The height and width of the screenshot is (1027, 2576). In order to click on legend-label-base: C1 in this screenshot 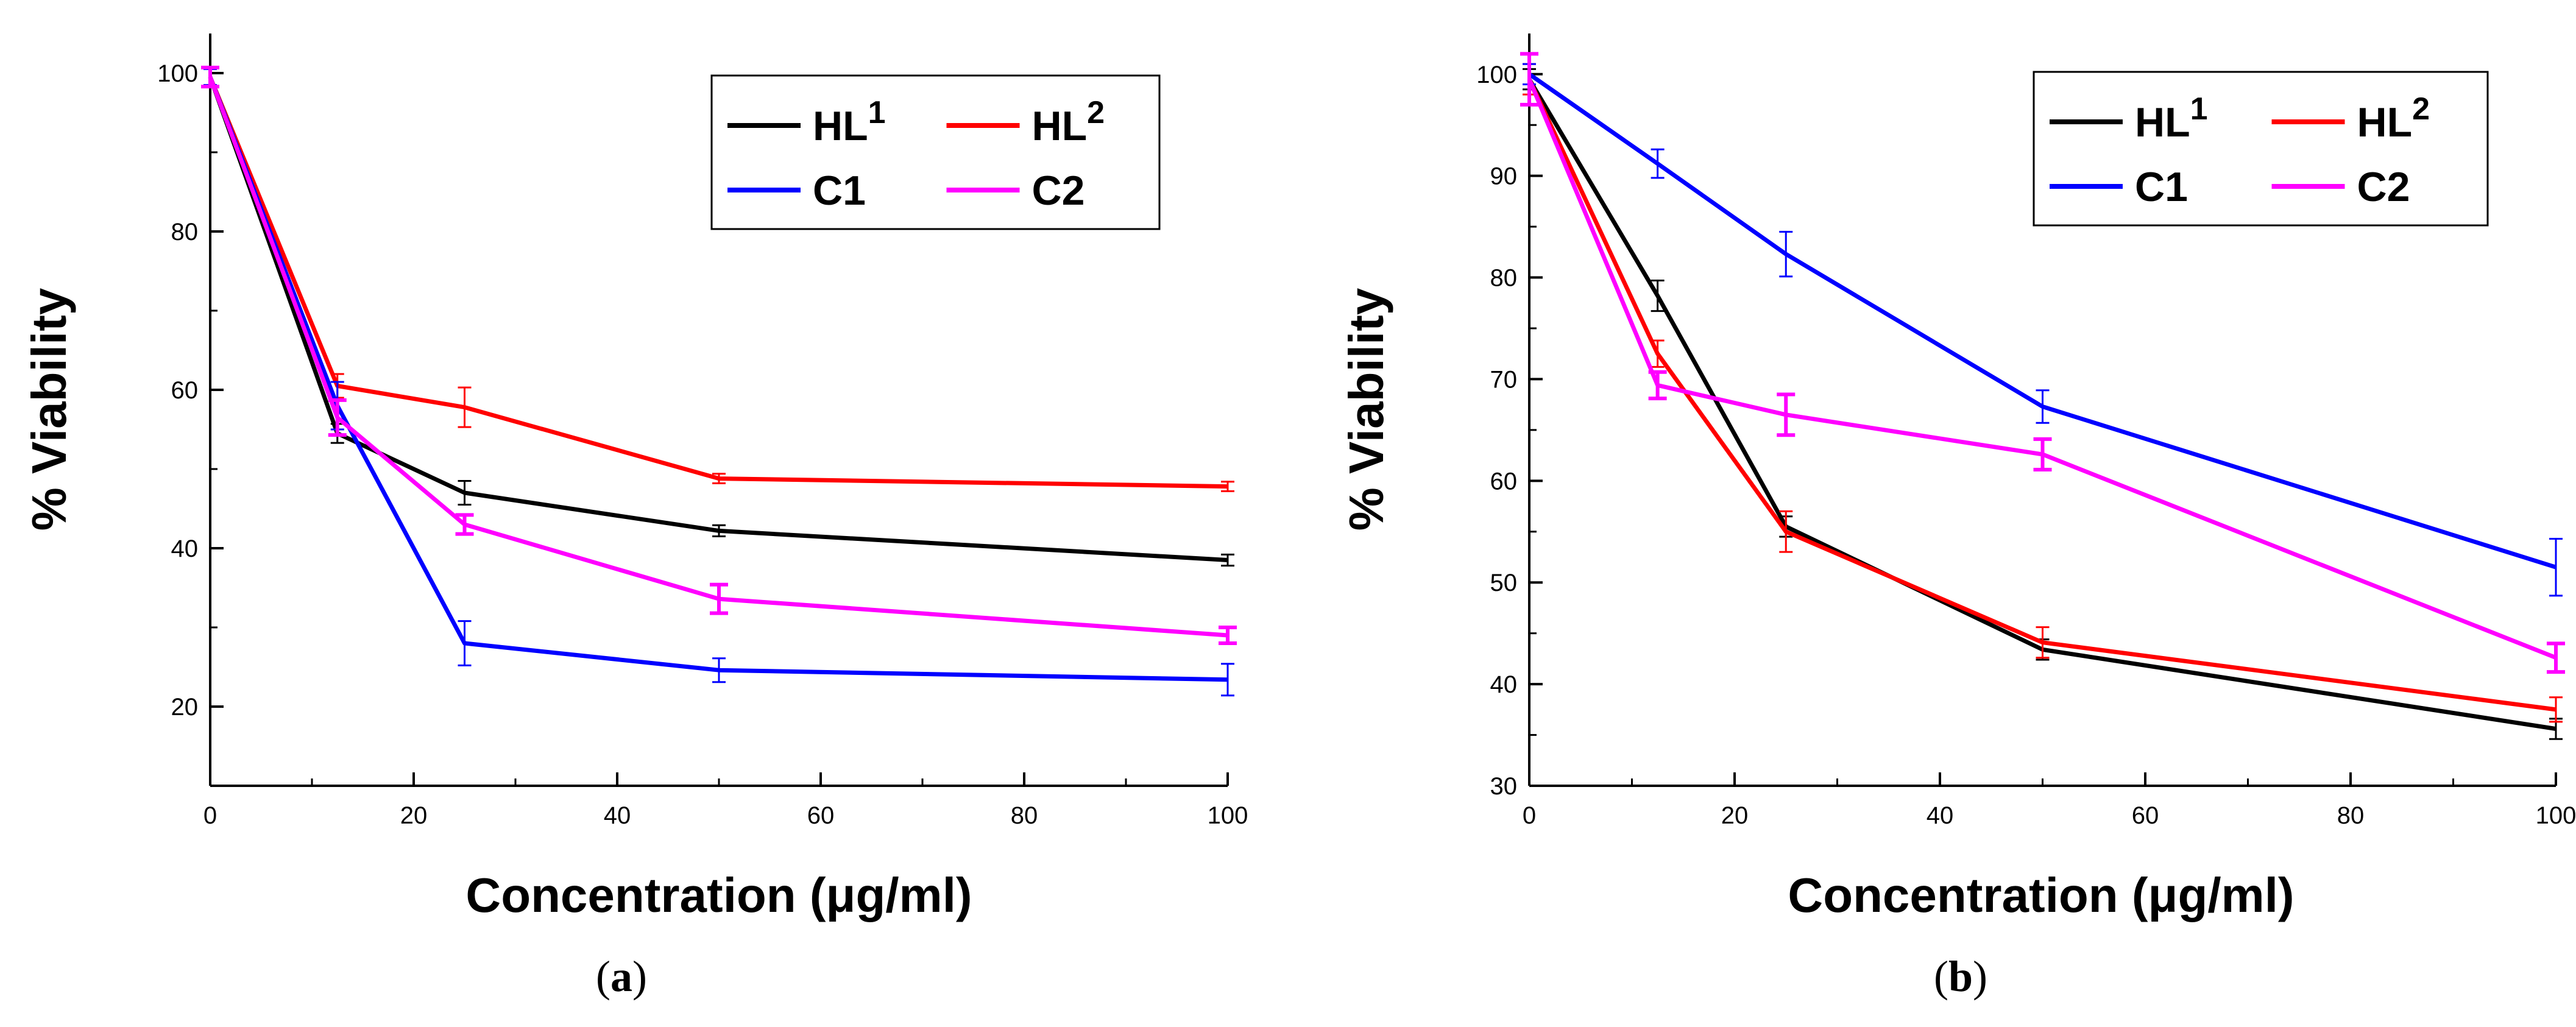, I will do `click(2161, 187)`.